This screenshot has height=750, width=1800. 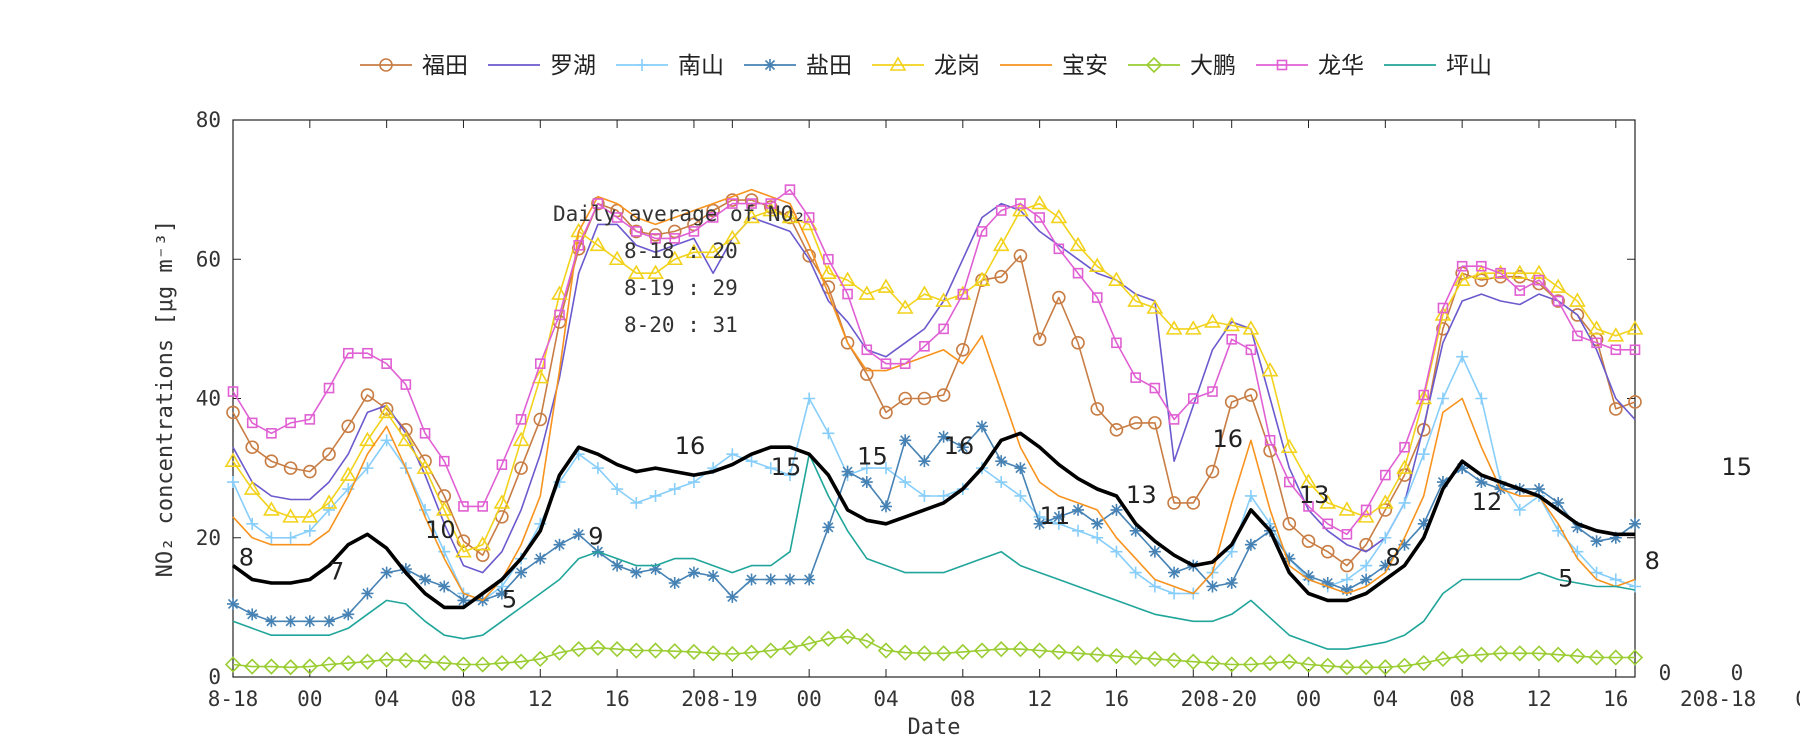 What do you see at coordinates (1310, 66) in the screenshot?
I see `legend-item: 龙华` at bounding box center [1310, 66].